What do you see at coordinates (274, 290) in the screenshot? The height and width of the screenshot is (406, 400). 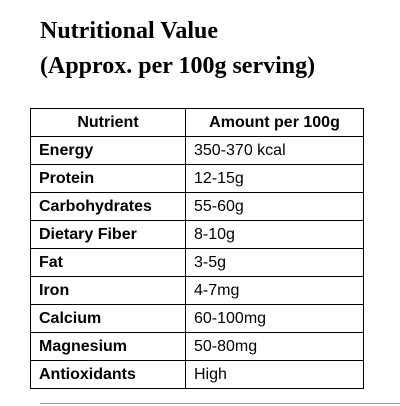 I see `amount-cell: 4-7mg` at bounding box center [274, 290].